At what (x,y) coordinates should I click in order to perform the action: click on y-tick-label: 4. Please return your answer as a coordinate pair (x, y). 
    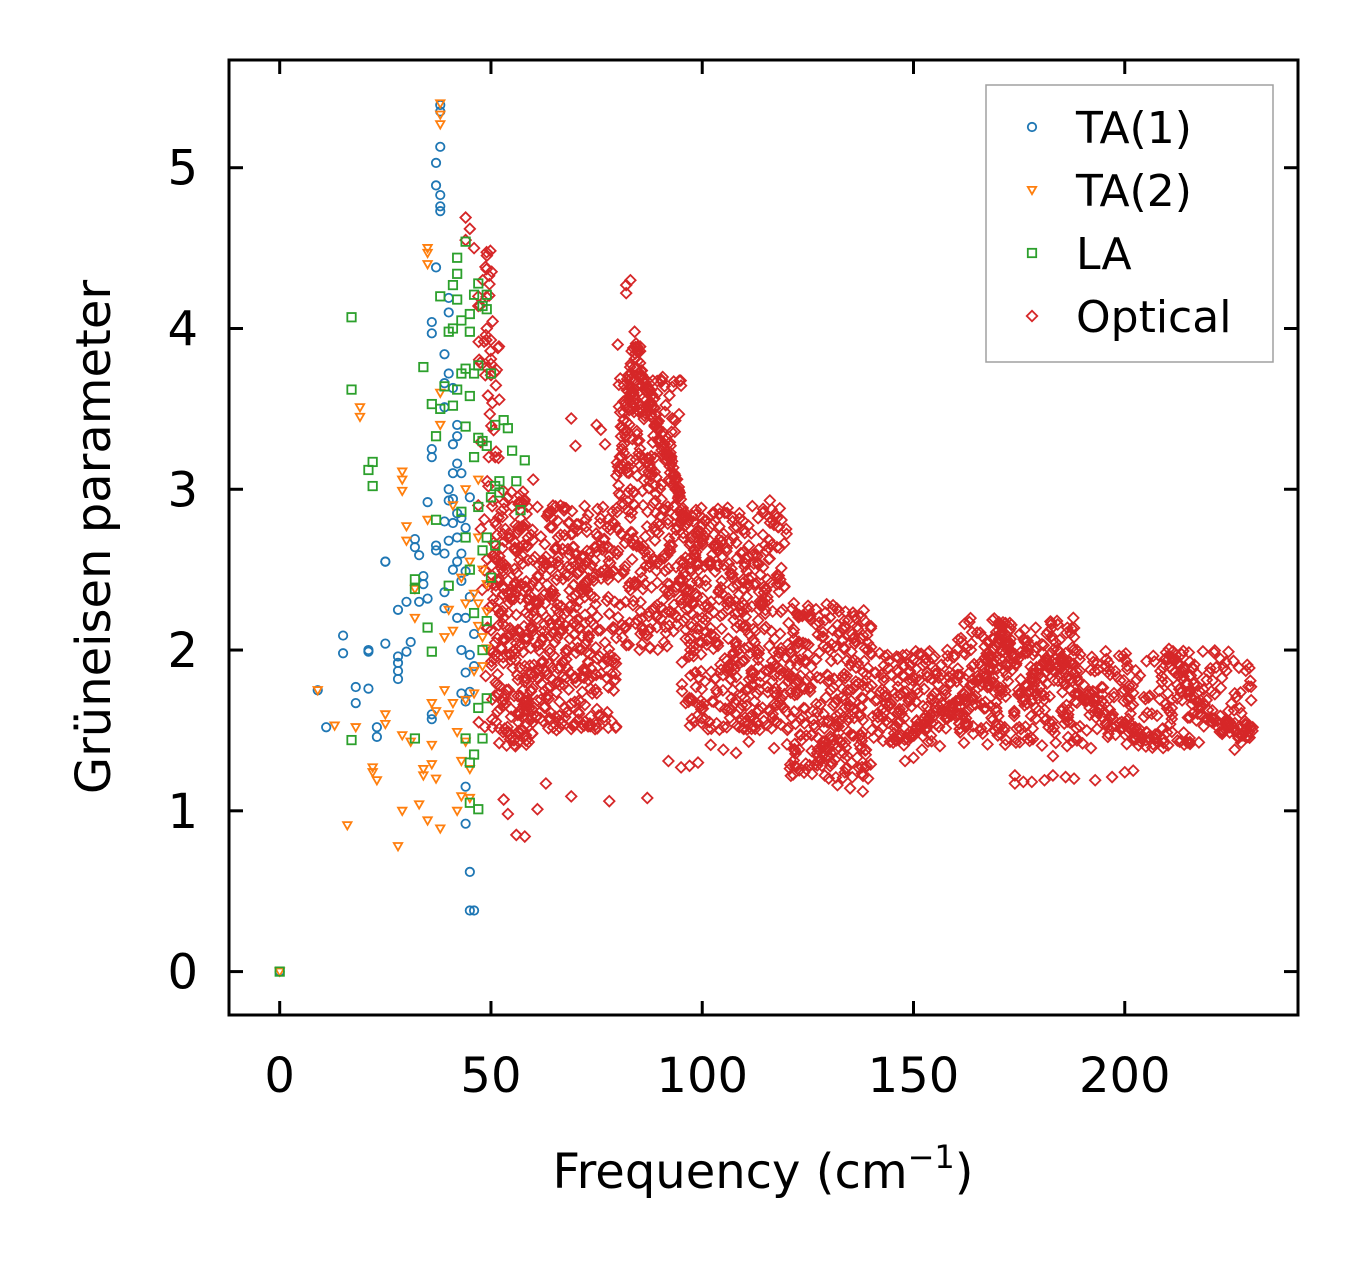
    Looking at the image, I should click on (182, 329).